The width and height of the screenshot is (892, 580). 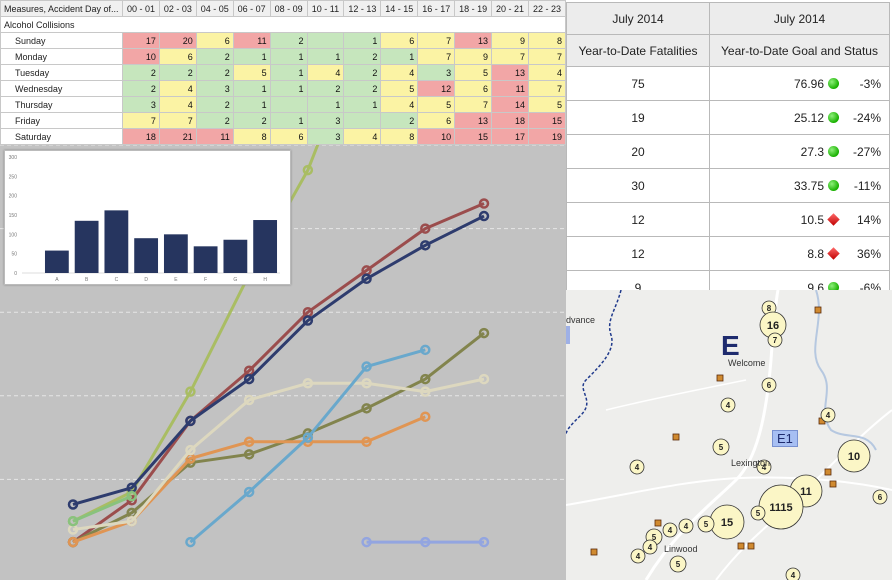 I want to click on heatmap-cell: 19, so click(x=547, y=136).